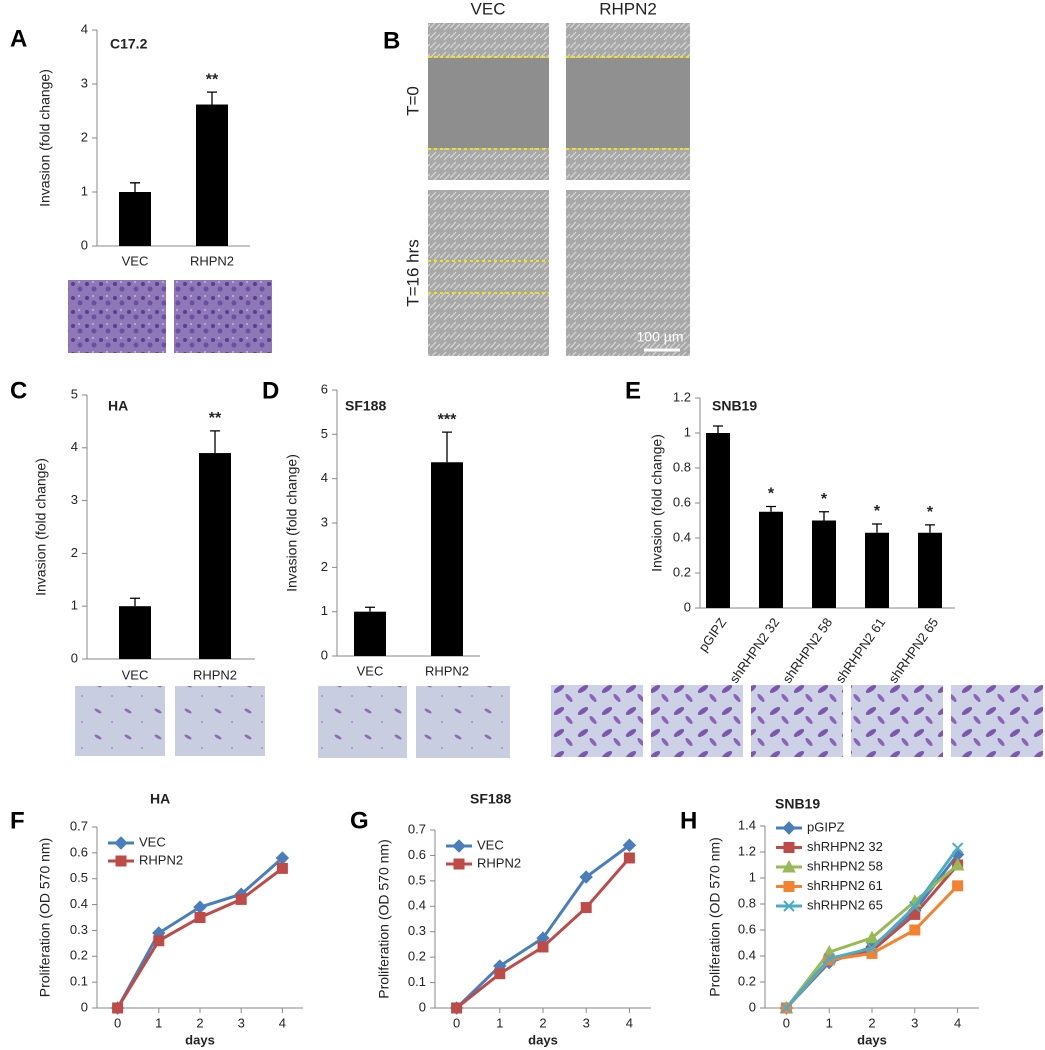  Describe the element at coordinates (845, 865) in the screenshot. I see `legend-label: shRHPN2 58` at that location.